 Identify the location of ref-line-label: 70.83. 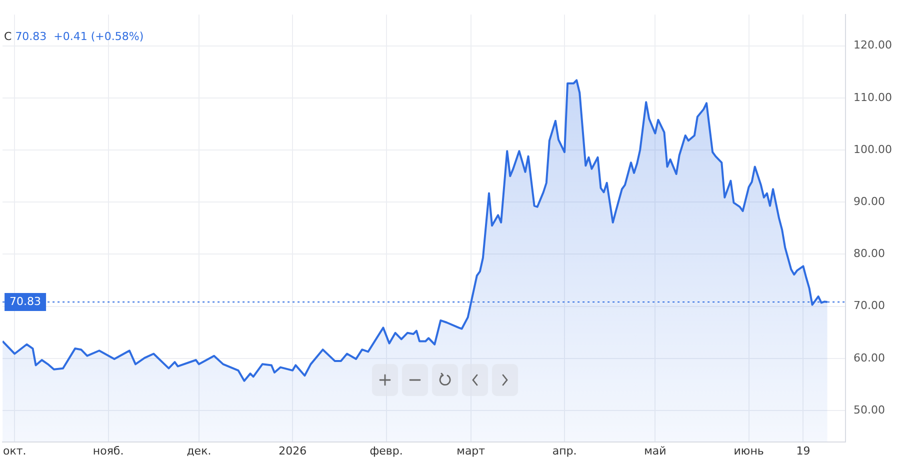
(26, 301).